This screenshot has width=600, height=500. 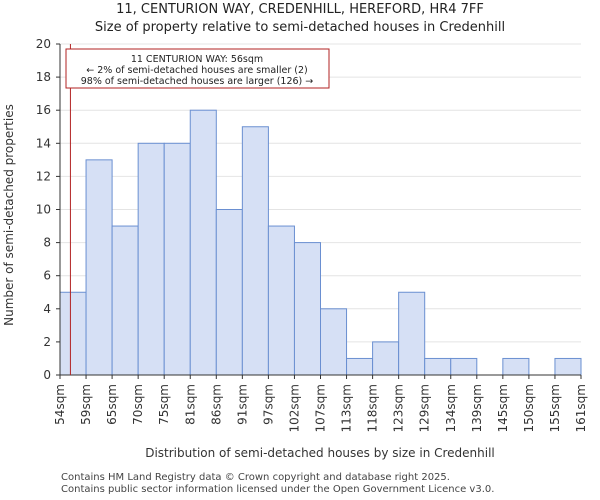 I want to click on x-tick-label: 139sqm, so click(x=477, y=408).